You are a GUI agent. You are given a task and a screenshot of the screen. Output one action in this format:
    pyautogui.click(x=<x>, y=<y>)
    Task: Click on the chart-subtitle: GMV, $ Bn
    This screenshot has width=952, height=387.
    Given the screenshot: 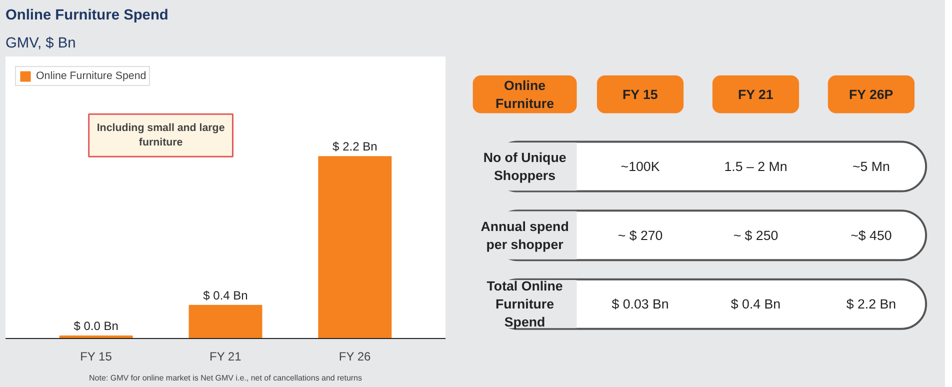 What is the action you would take?
    pyautogui.click(x=41, y=44)
    